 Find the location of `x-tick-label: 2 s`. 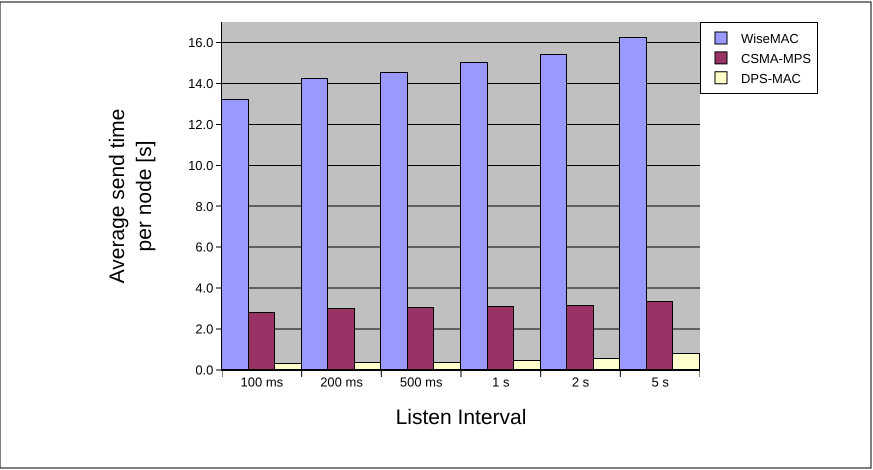

x-tick-label: 2 s is located at coordinates (581, 382).